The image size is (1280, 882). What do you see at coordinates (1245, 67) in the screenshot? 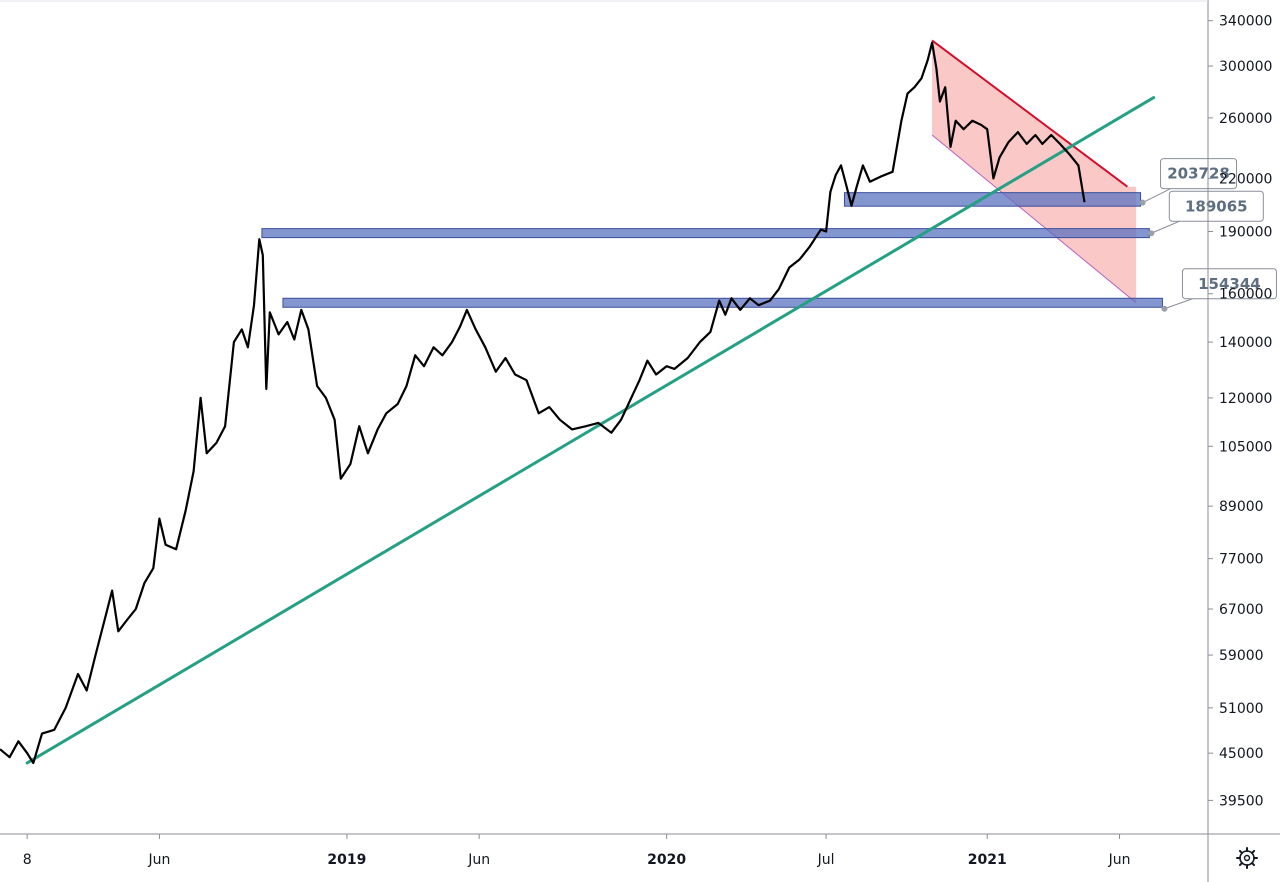
I see `y-tick-label: 300000` at bounding box center [1245, 67].